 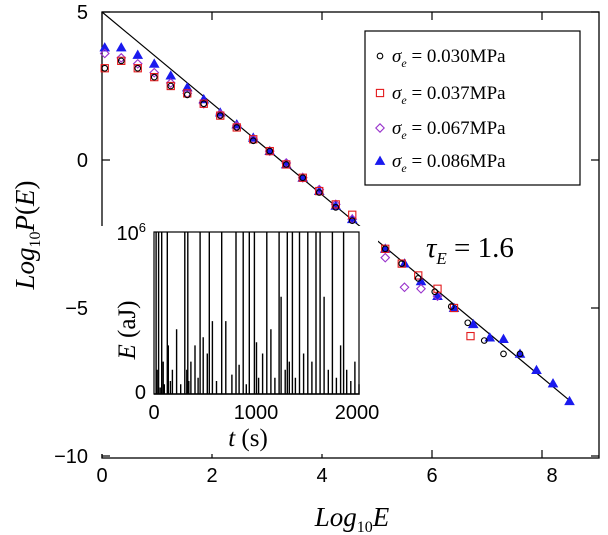 What do you see at coordinates (470, 250) in the screenshot?
I see `tau-annotation: τE = 1.6` at bounding box center [470, 250].